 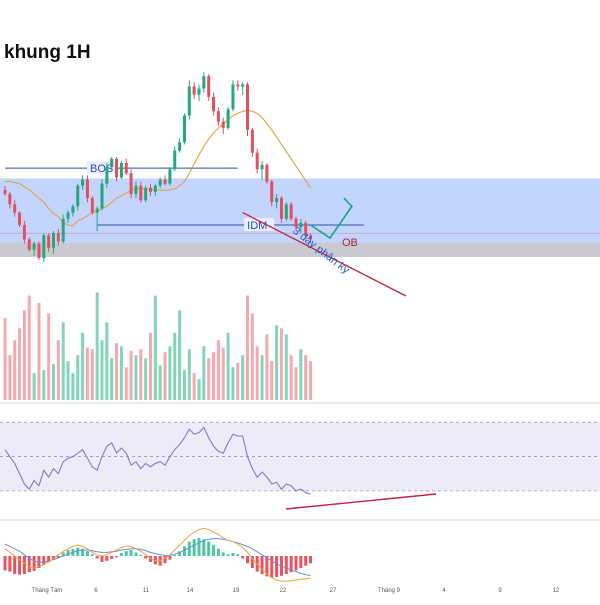 What do you see at coordinates (300, 210) in the screenshot?
I see `zone-supply-demand` at bounding box center [300, 210].